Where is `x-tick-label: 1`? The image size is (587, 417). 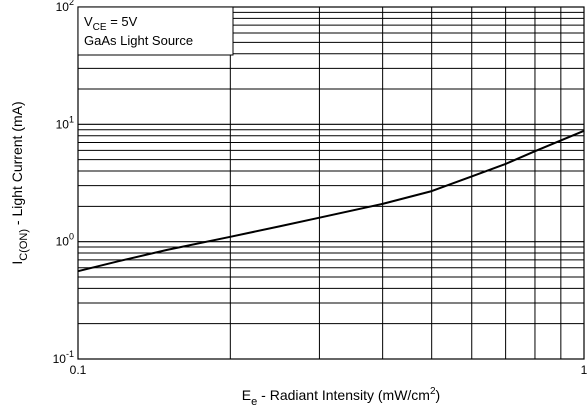
x-tick-label: 1 is located at coordinates (584, 370).